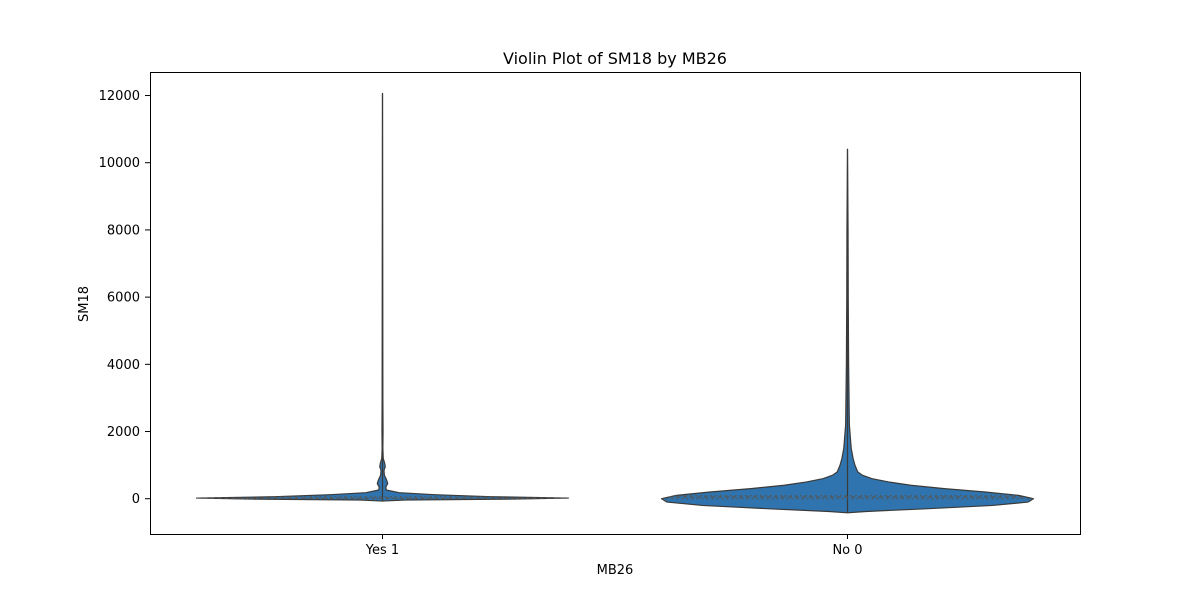  Describe the element at coordinates (123, 432) in the screenshot. I see `y-tick-label: 2000` at that location.